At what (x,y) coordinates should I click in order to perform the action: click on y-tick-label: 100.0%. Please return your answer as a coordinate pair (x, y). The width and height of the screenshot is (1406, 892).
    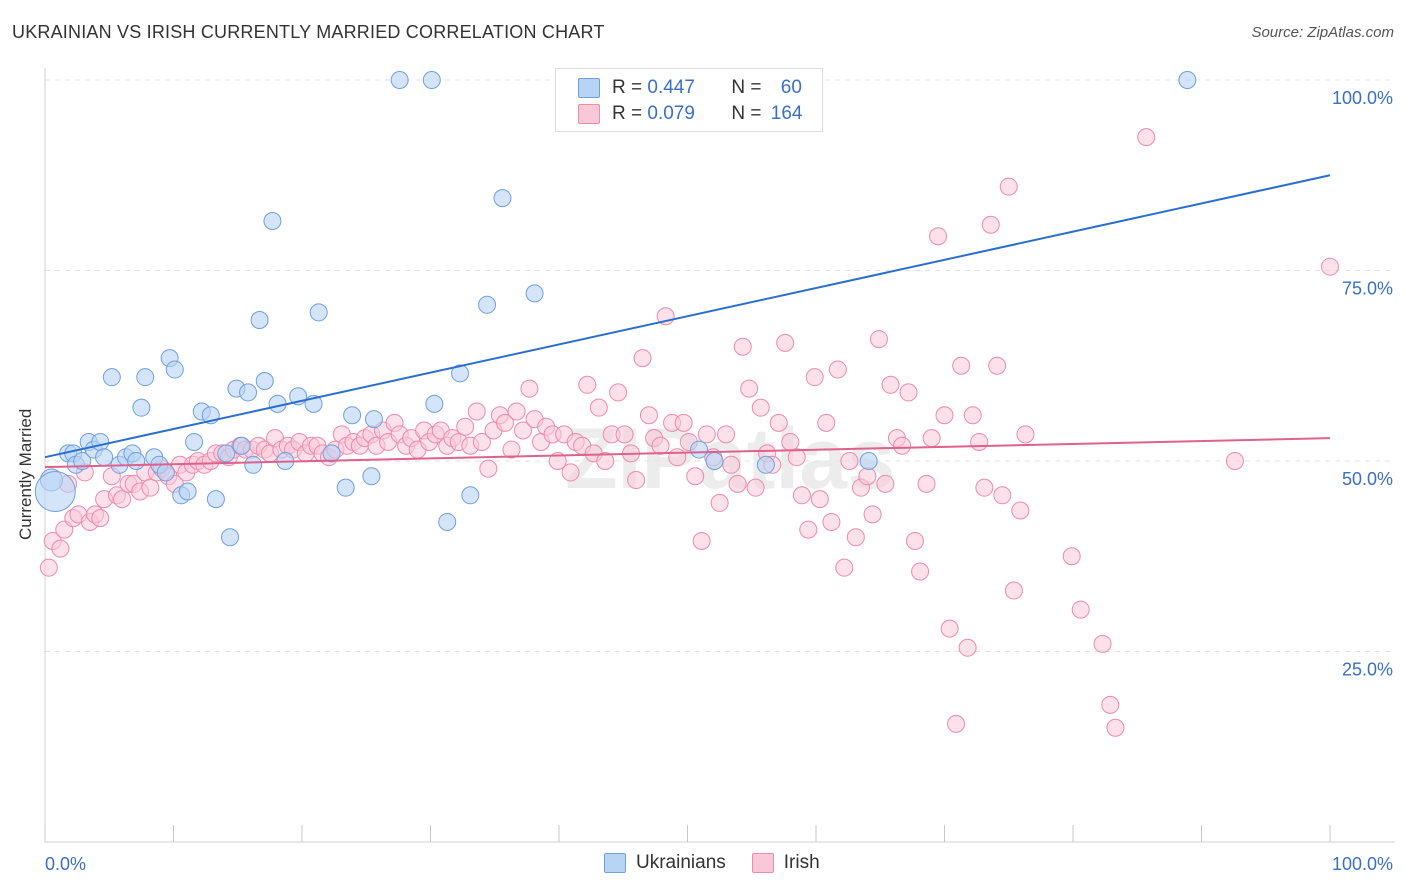
    Looking at the image, I should click on (1362, 98).